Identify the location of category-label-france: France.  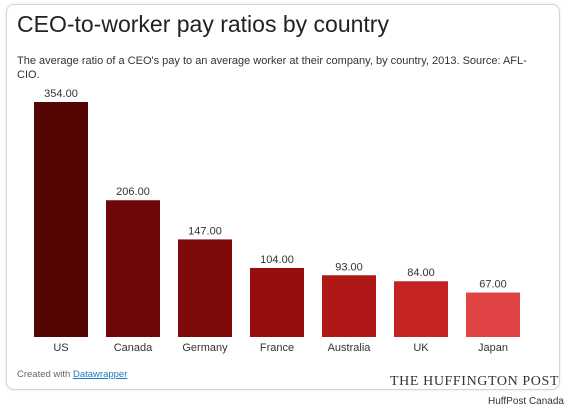
(277, 348).